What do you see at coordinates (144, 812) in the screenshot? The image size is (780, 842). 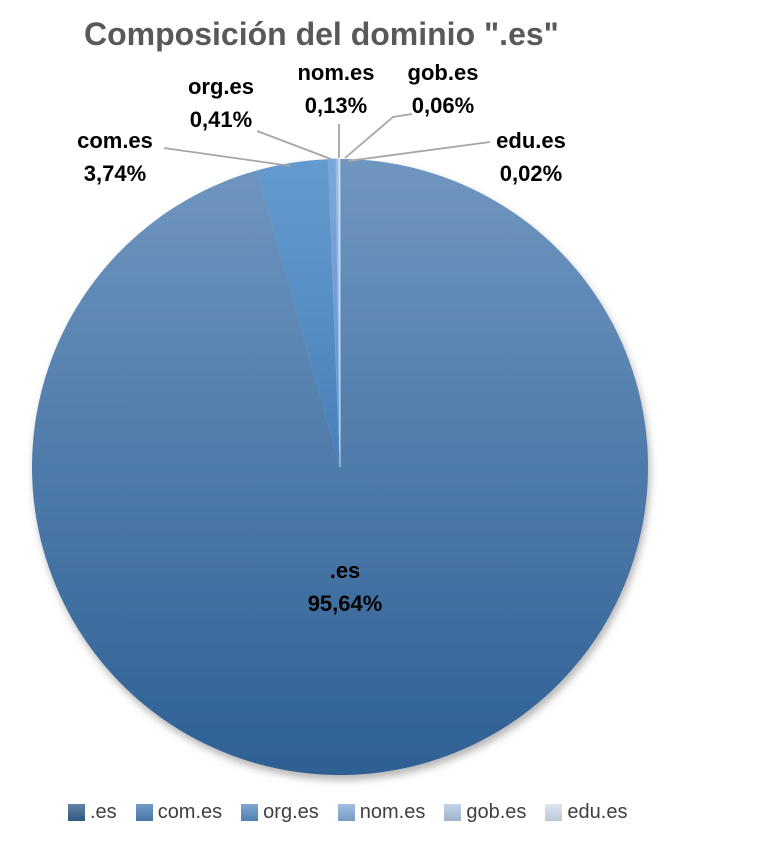 I see `legend-swatch-com-es` at bounding box center [144, 812].